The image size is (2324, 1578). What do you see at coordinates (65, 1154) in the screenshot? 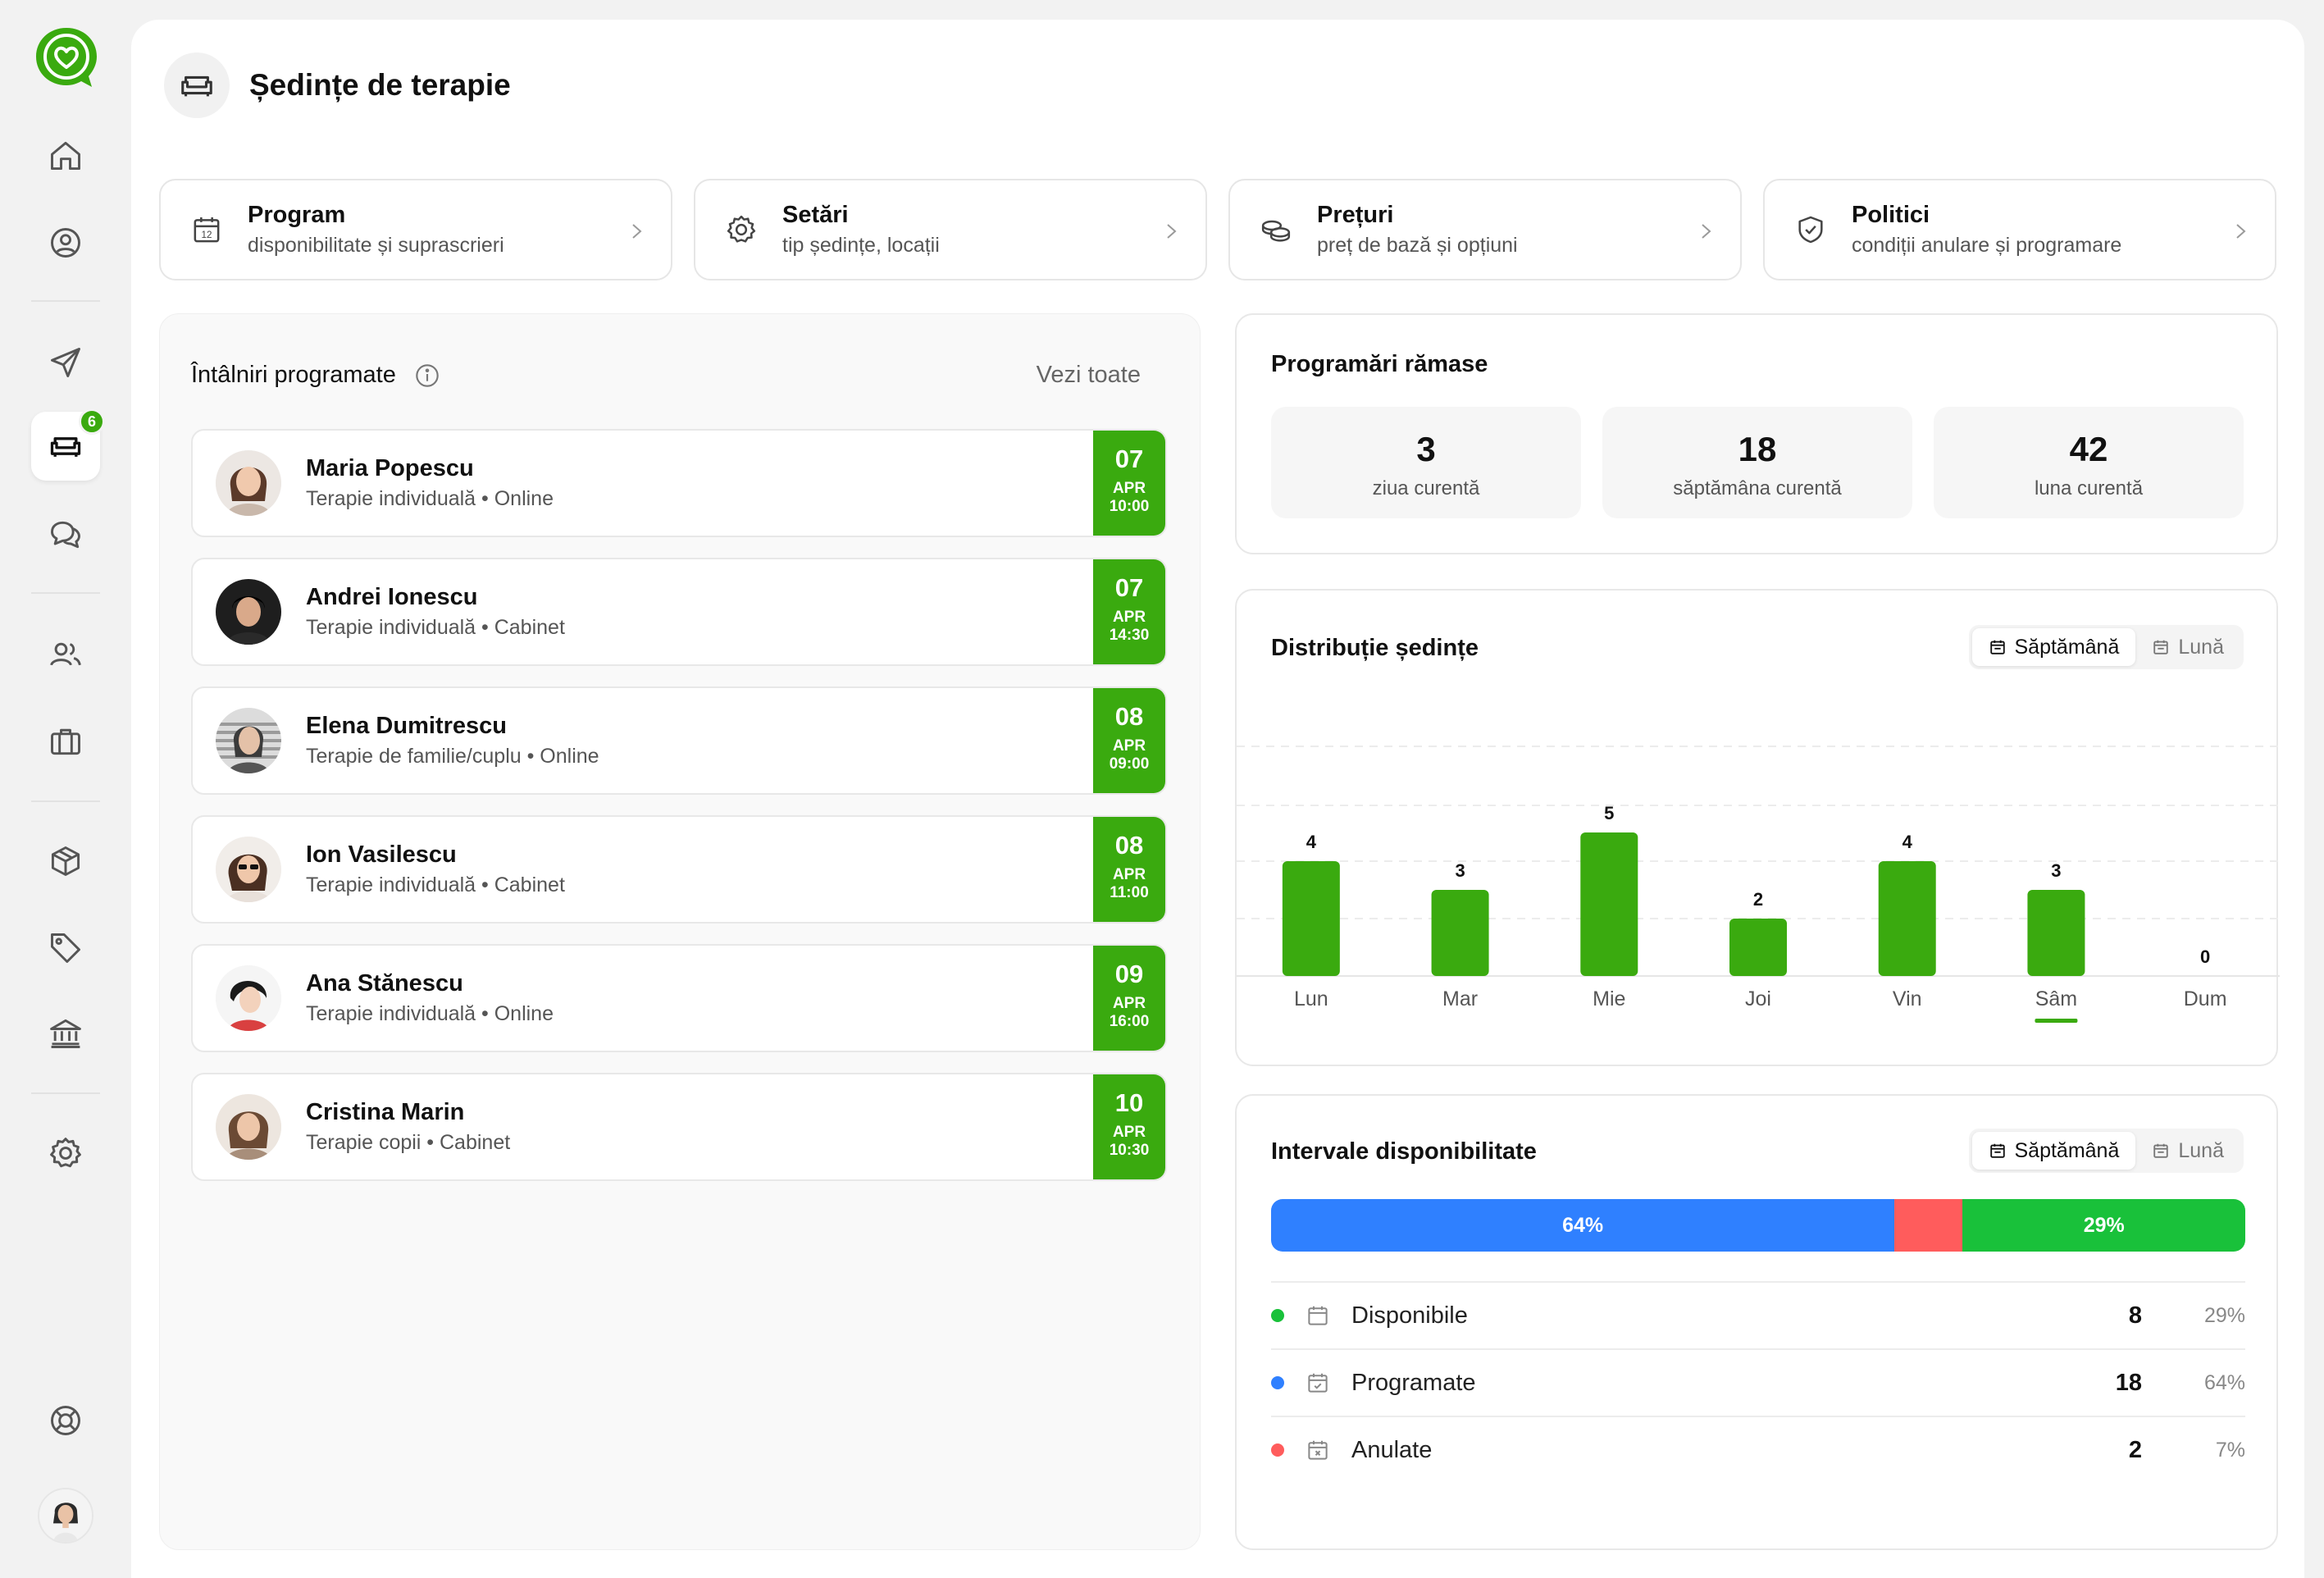
I see `nav-settings` at bounding box center [65, 1154].